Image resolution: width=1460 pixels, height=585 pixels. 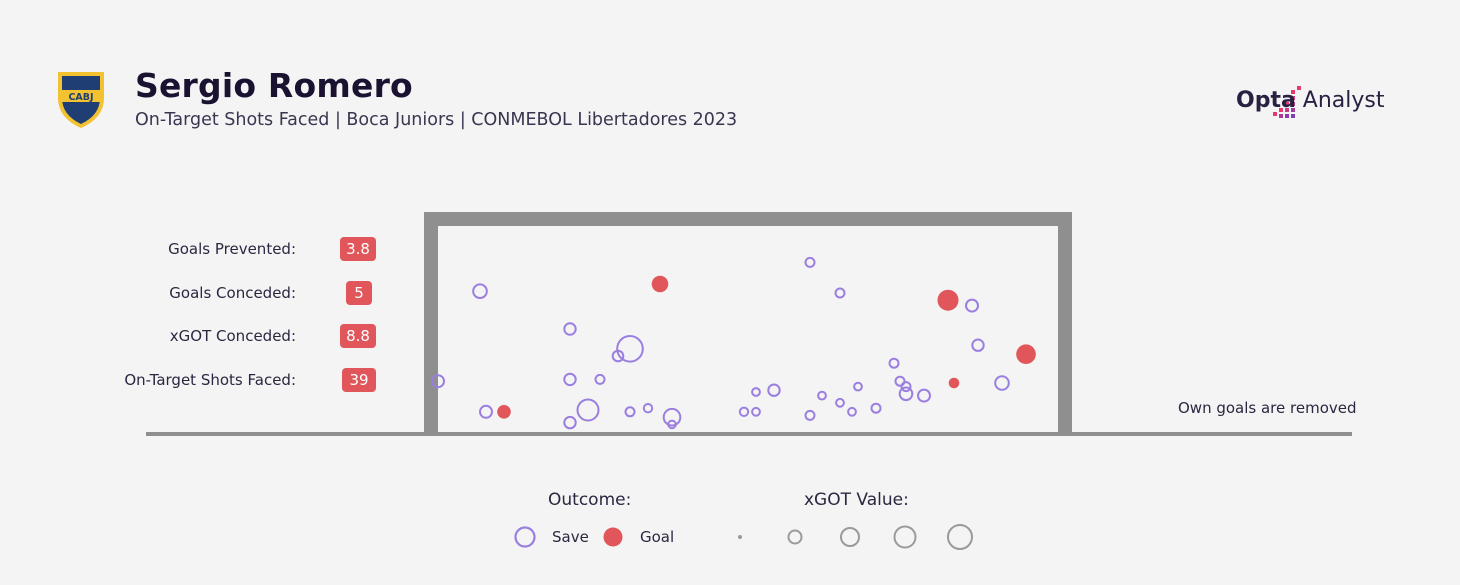 I want to click on page-title: Sergio Romero, so click(x=274, y=85).